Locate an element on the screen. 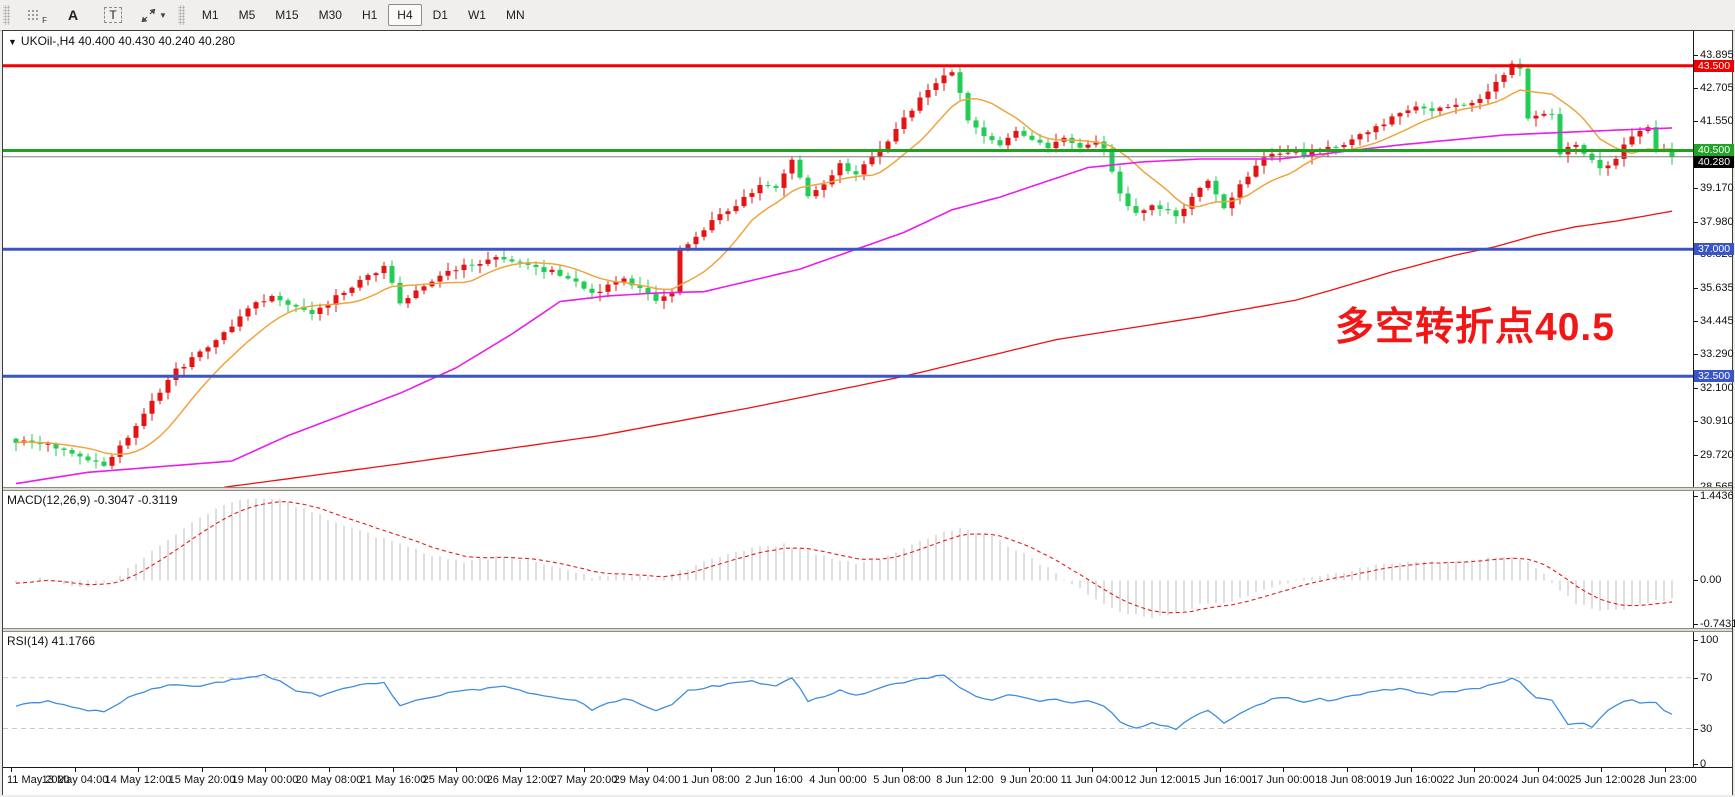 Image resolution: width=1735 pixels, height=797 pixels. rsi-tick-label: 100 is located at coordinates (1709, 640).